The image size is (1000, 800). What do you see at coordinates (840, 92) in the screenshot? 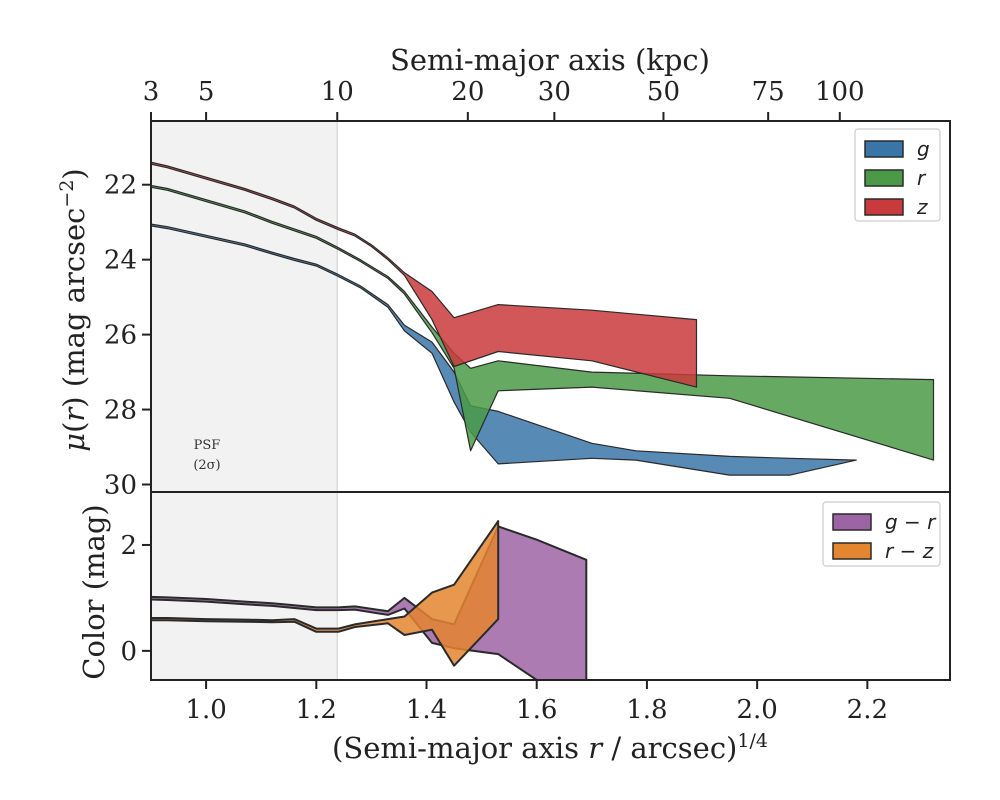
I see `top-x-tick-label: 100` at bounding box center [840, 92].